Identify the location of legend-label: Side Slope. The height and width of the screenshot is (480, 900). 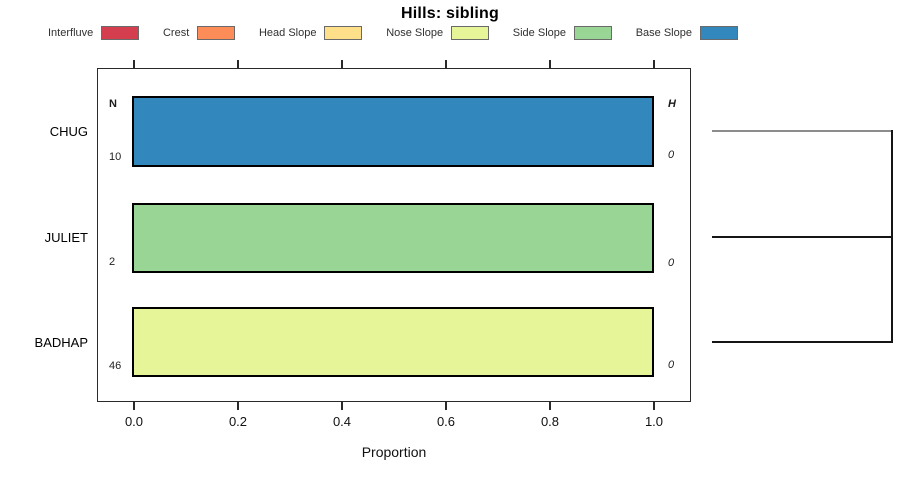
(539, 32).